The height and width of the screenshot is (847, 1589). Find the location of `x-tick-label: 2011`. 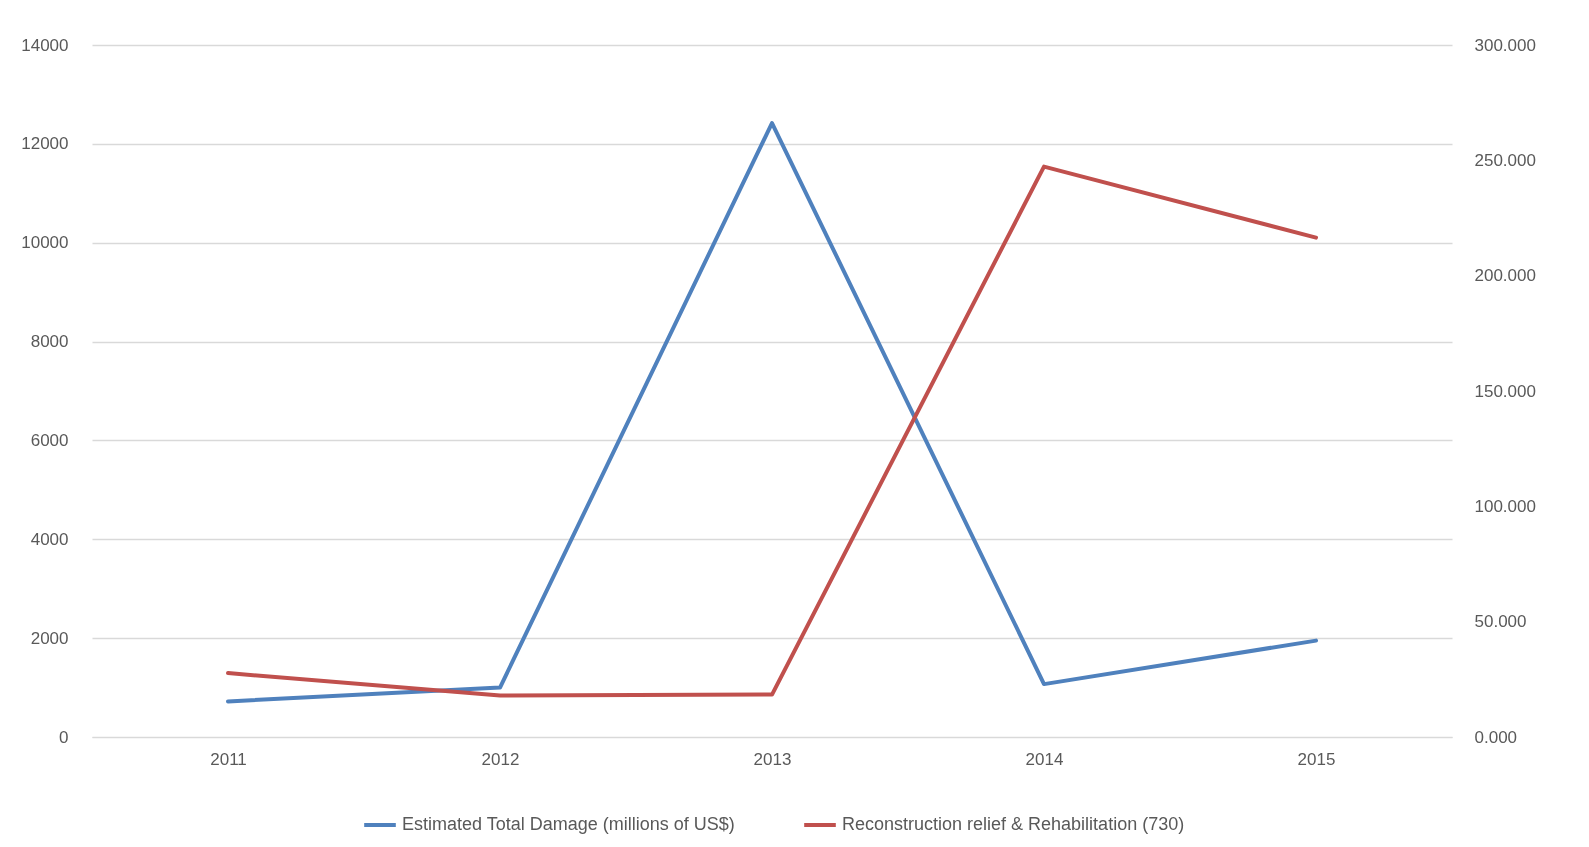

x-tick-label: 2011 is located at coordinates (228, 759).